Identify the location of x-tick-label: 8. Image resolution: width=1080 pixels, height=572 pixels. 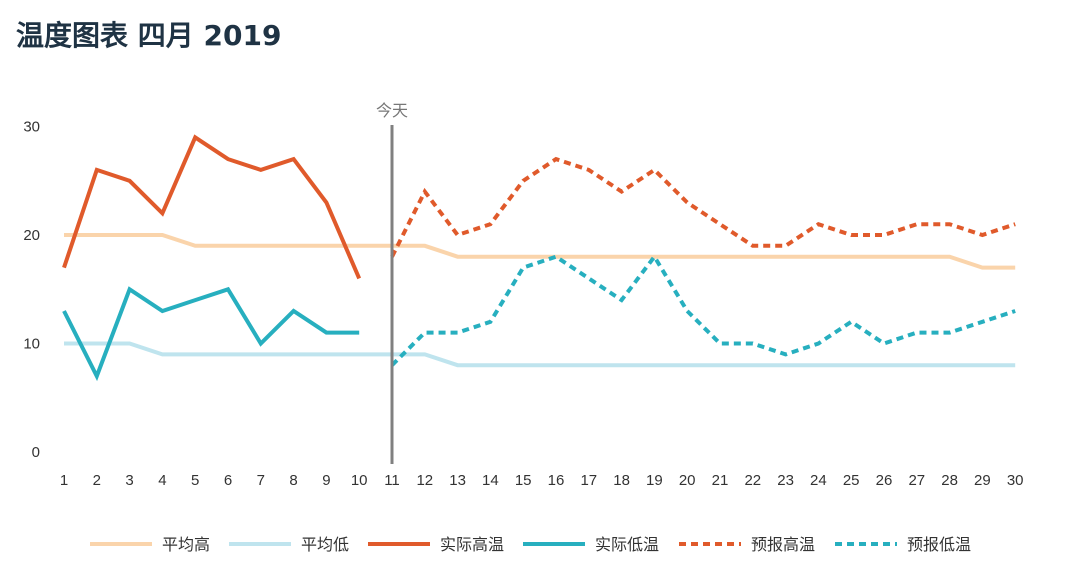
(293, 480).